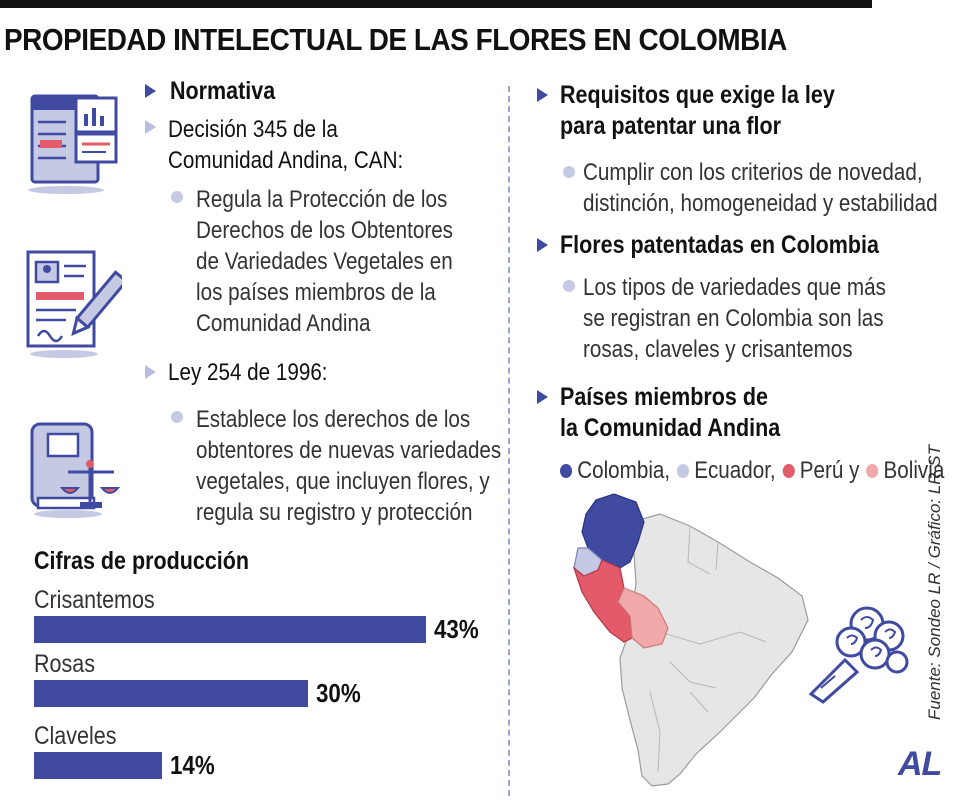 Image resolution: width=960 pixels, height=800 pixels. I want to click on legend-dot-peru, so click(788, 471).